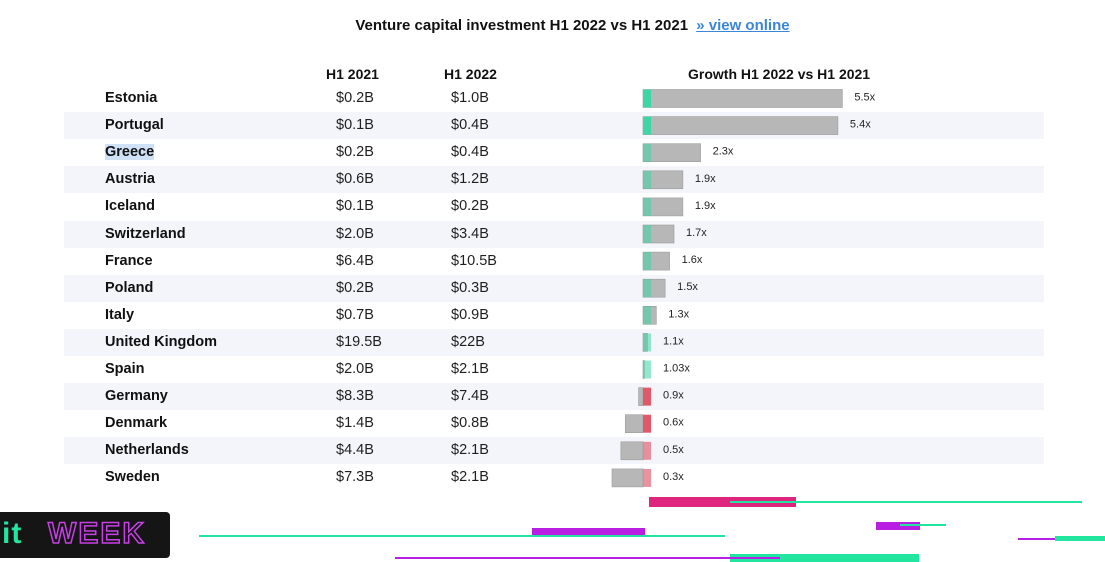 This screenshot has height=562, width=1105. Describe the element at coordinates (673, 396) in the screenshot. I see `growth-label: 0.9x` at that location.